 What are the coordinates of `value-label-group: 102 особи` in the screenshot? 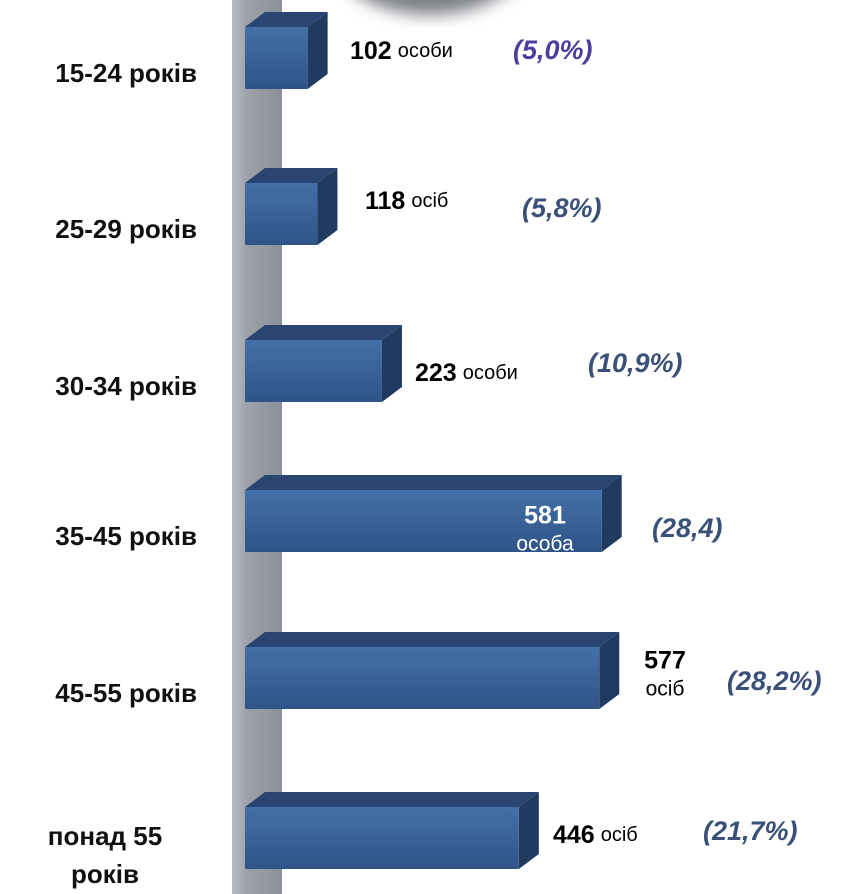 It's located at (401, 51).